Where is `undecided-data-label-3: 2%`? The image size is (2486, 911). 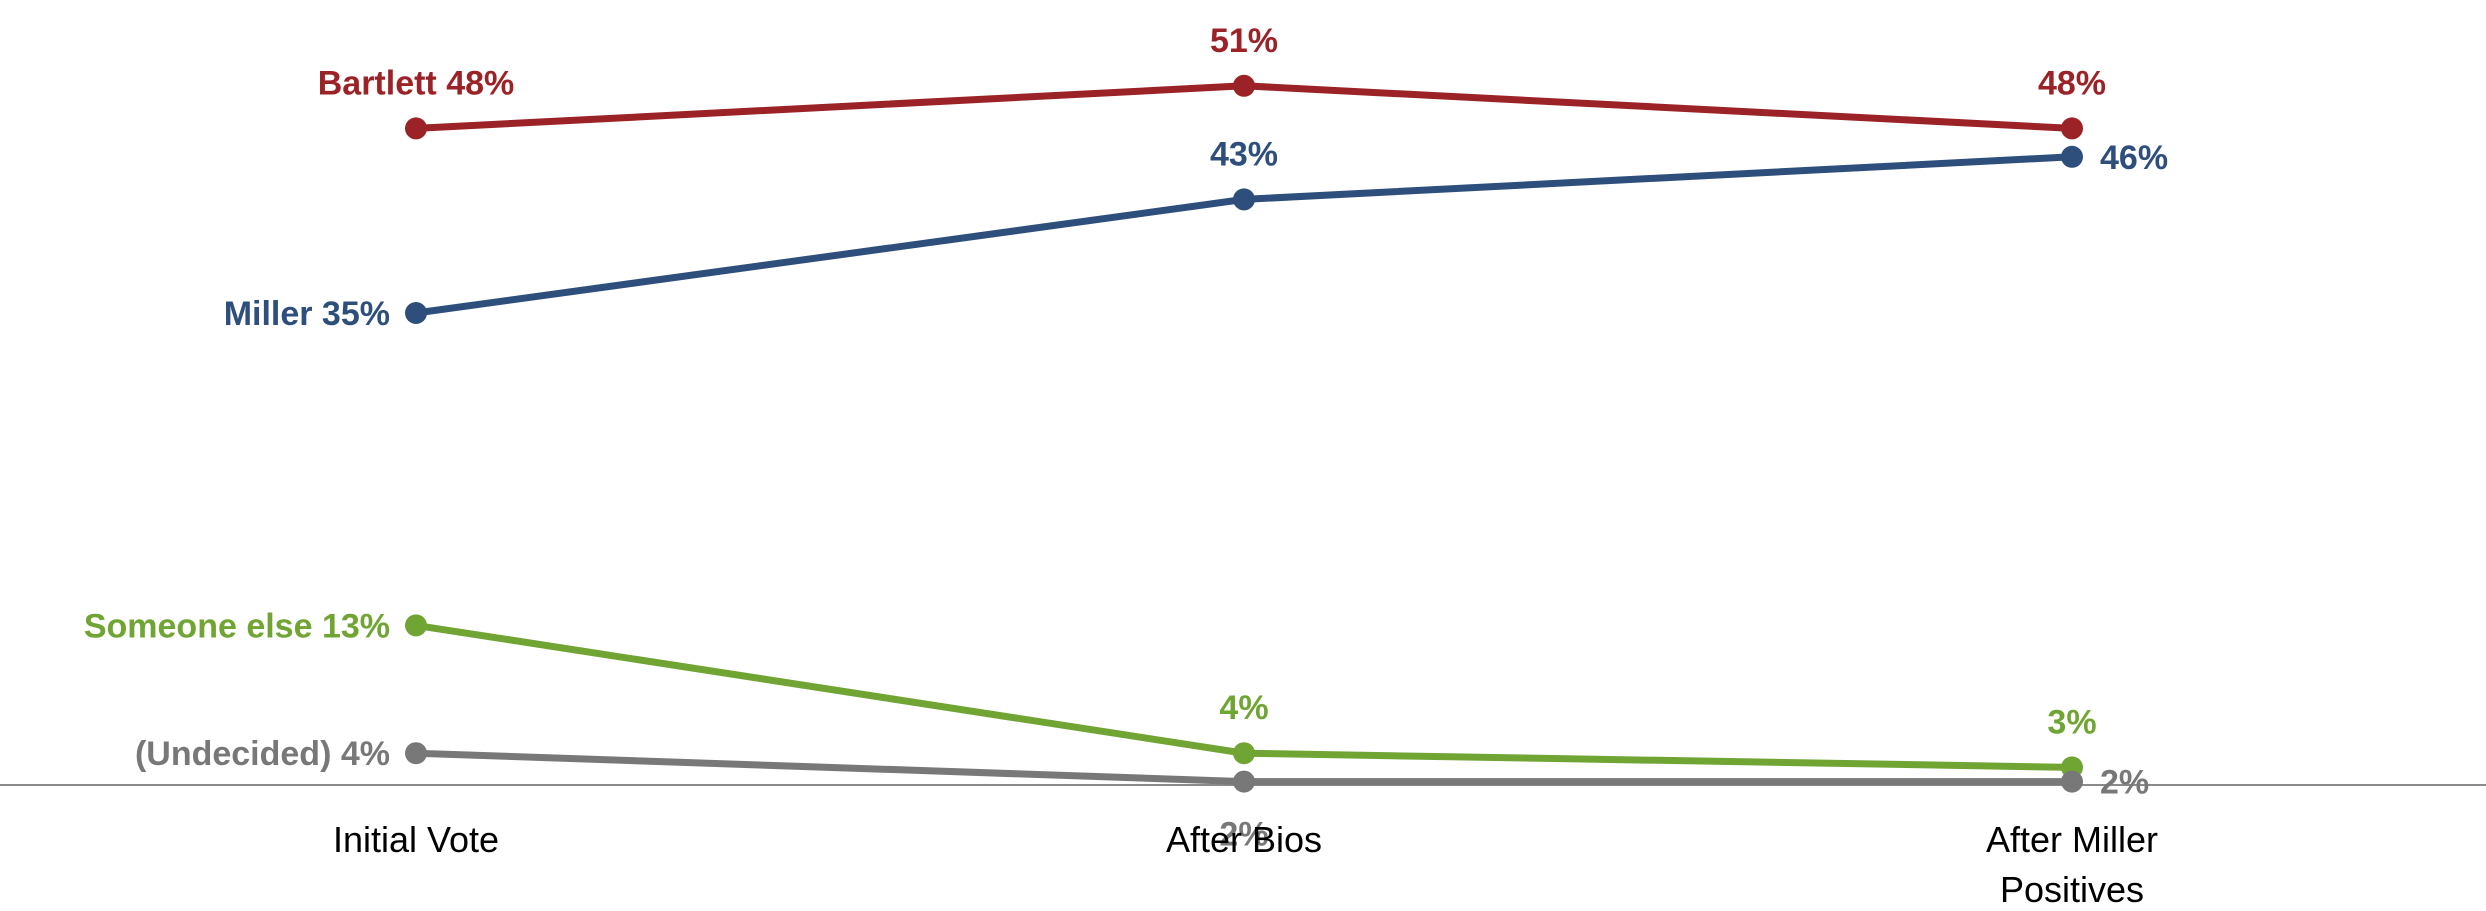 undecided-data-label-3: 2% is located at coordinates (2124, 783).